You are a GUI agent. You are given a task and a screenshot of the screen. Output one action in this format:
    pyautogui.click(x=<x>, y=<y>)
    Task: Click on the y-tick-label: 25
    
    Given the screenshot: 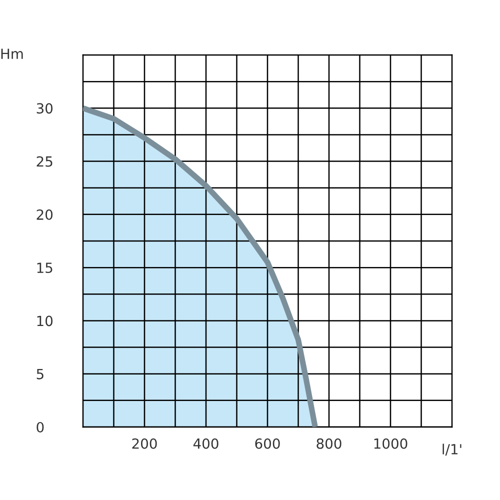 What is the action you would take?
    pyautogui.click(x=44, y=161)
    